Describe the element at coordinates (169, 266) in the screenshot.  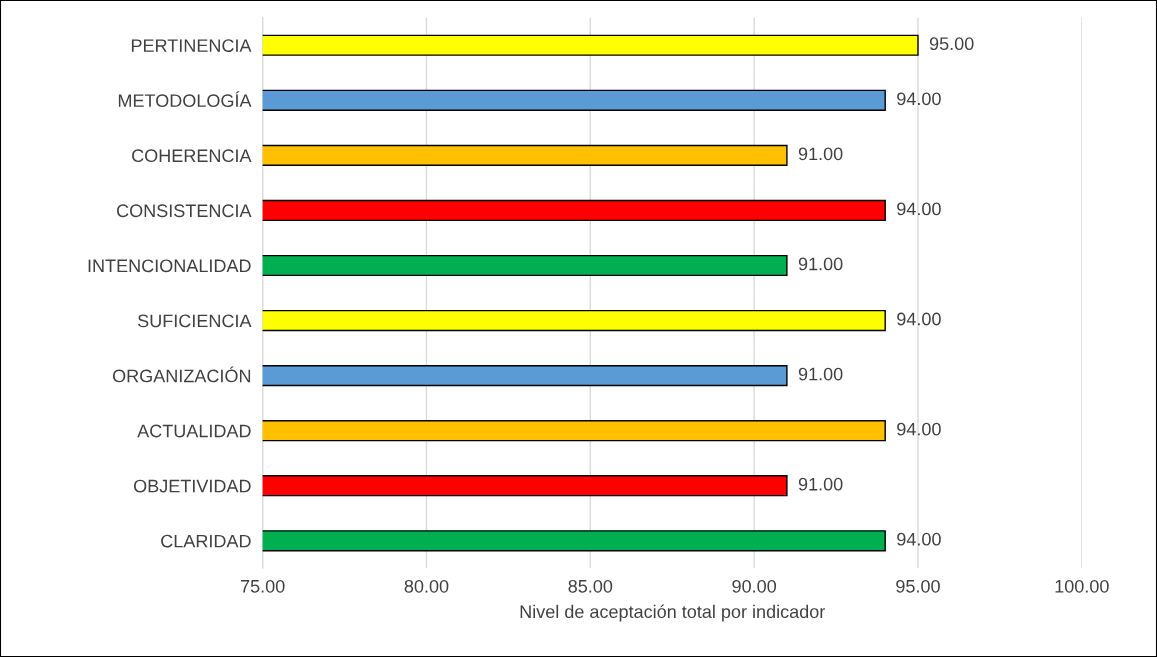
I see `y-tick-label: INTENCIONALIDAD` at that location.